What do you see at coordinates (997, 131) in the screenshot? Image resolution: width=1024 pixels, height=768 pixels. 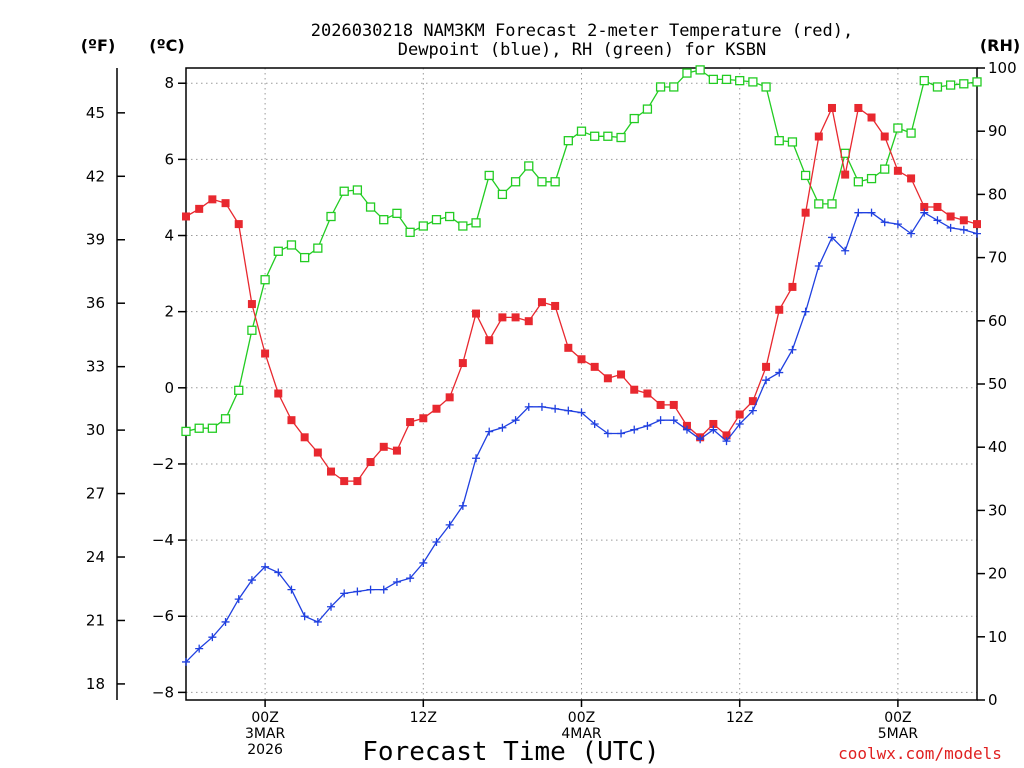 I see `rh-tick-label: 90` at bounding box center [997, 131].